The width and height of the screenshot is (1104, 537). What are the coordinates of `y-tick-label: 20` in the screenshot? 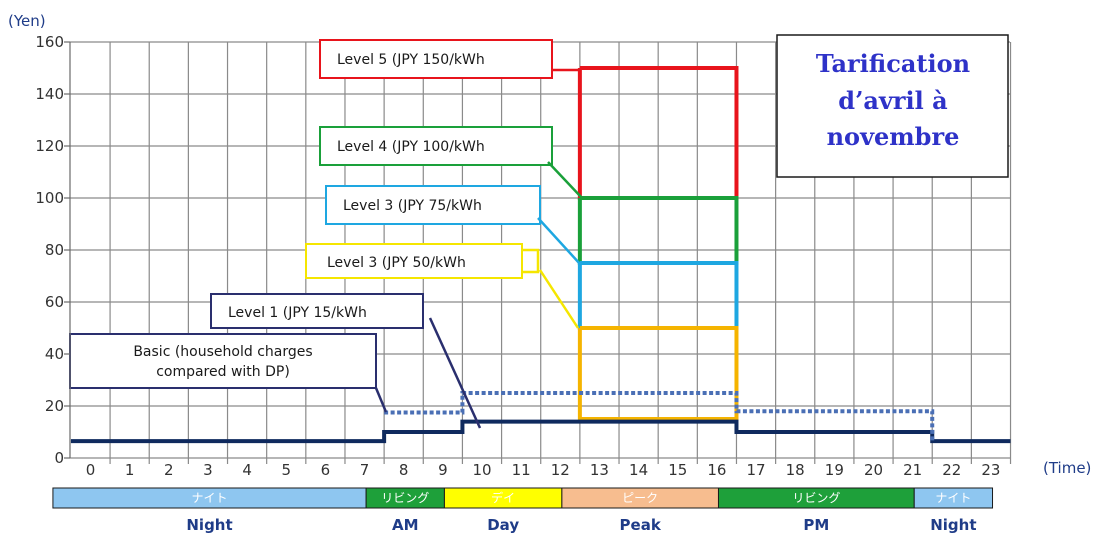 It's located at (54, 406).